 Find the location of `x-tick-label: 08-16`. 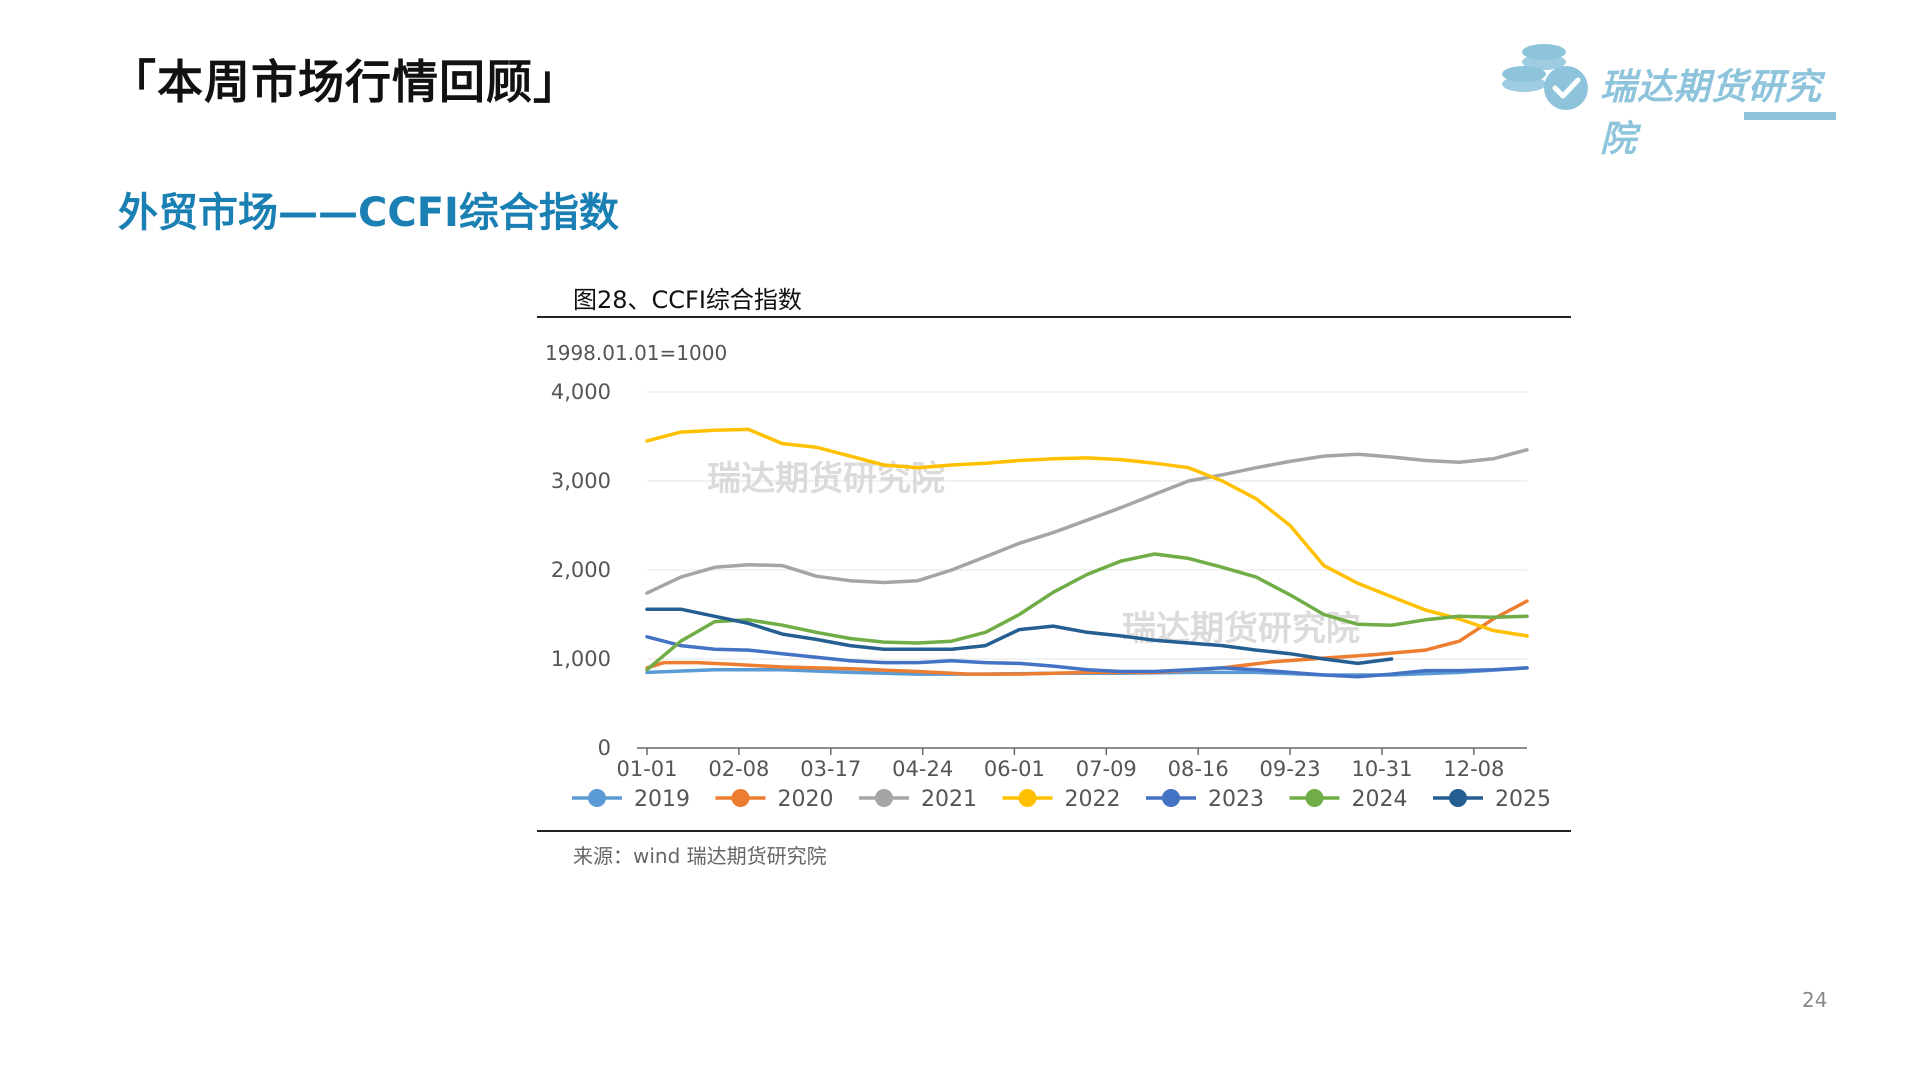

x-tick-label: 08-16 is located at coordinates (1198, 769).